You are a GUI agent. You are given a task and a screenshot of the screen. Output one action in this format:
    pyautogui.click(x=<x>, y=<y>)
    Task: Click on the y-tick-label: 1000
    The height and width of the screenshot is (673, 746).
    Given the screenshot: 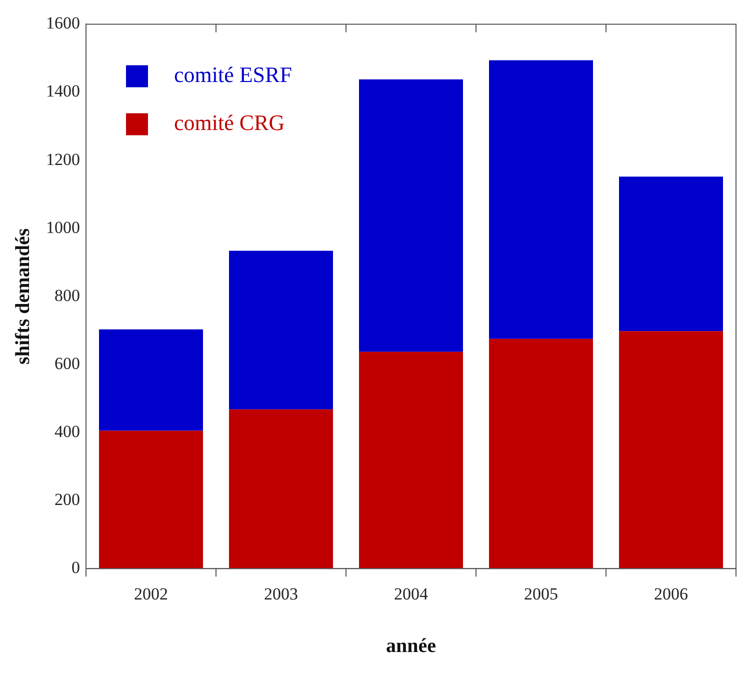 What is the action you would take?
    pyautogui.click(x=63, y=227)
    